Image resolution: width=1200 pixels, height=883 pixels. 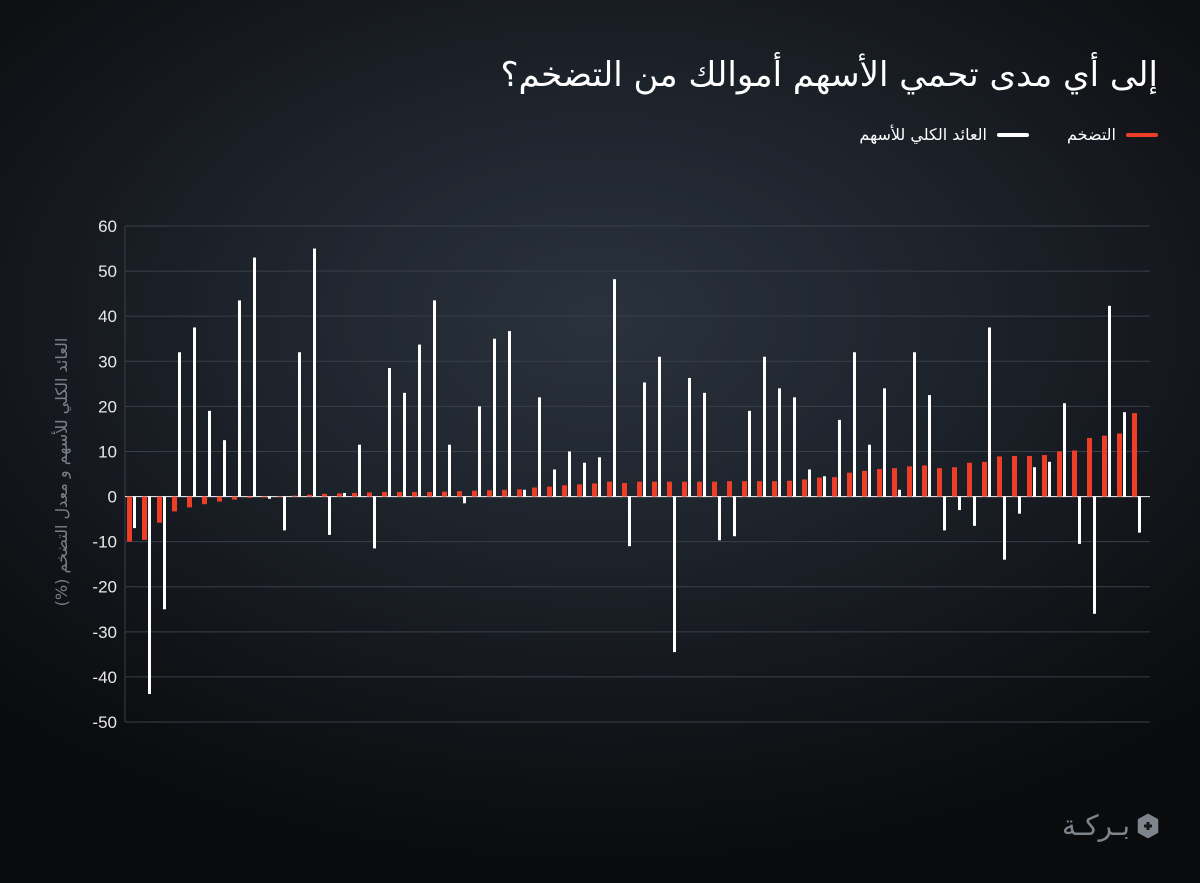 What do you see at coordinates (112, 497) in the screenshot?
I see `y-tick-label: 0` at bounding box center [112, 497].